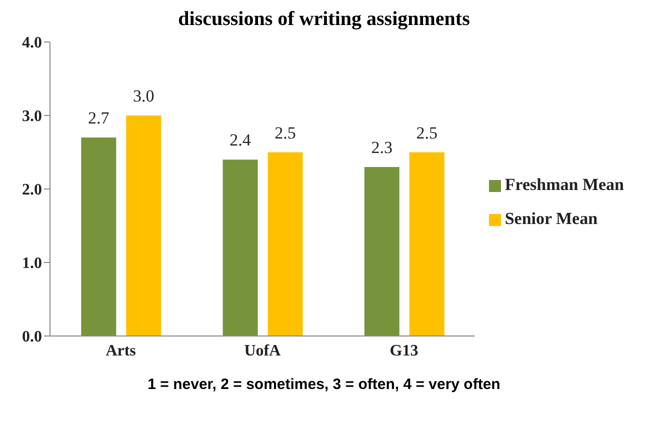  I want to click on legend-label: Senior Mean, so click(551, 218).